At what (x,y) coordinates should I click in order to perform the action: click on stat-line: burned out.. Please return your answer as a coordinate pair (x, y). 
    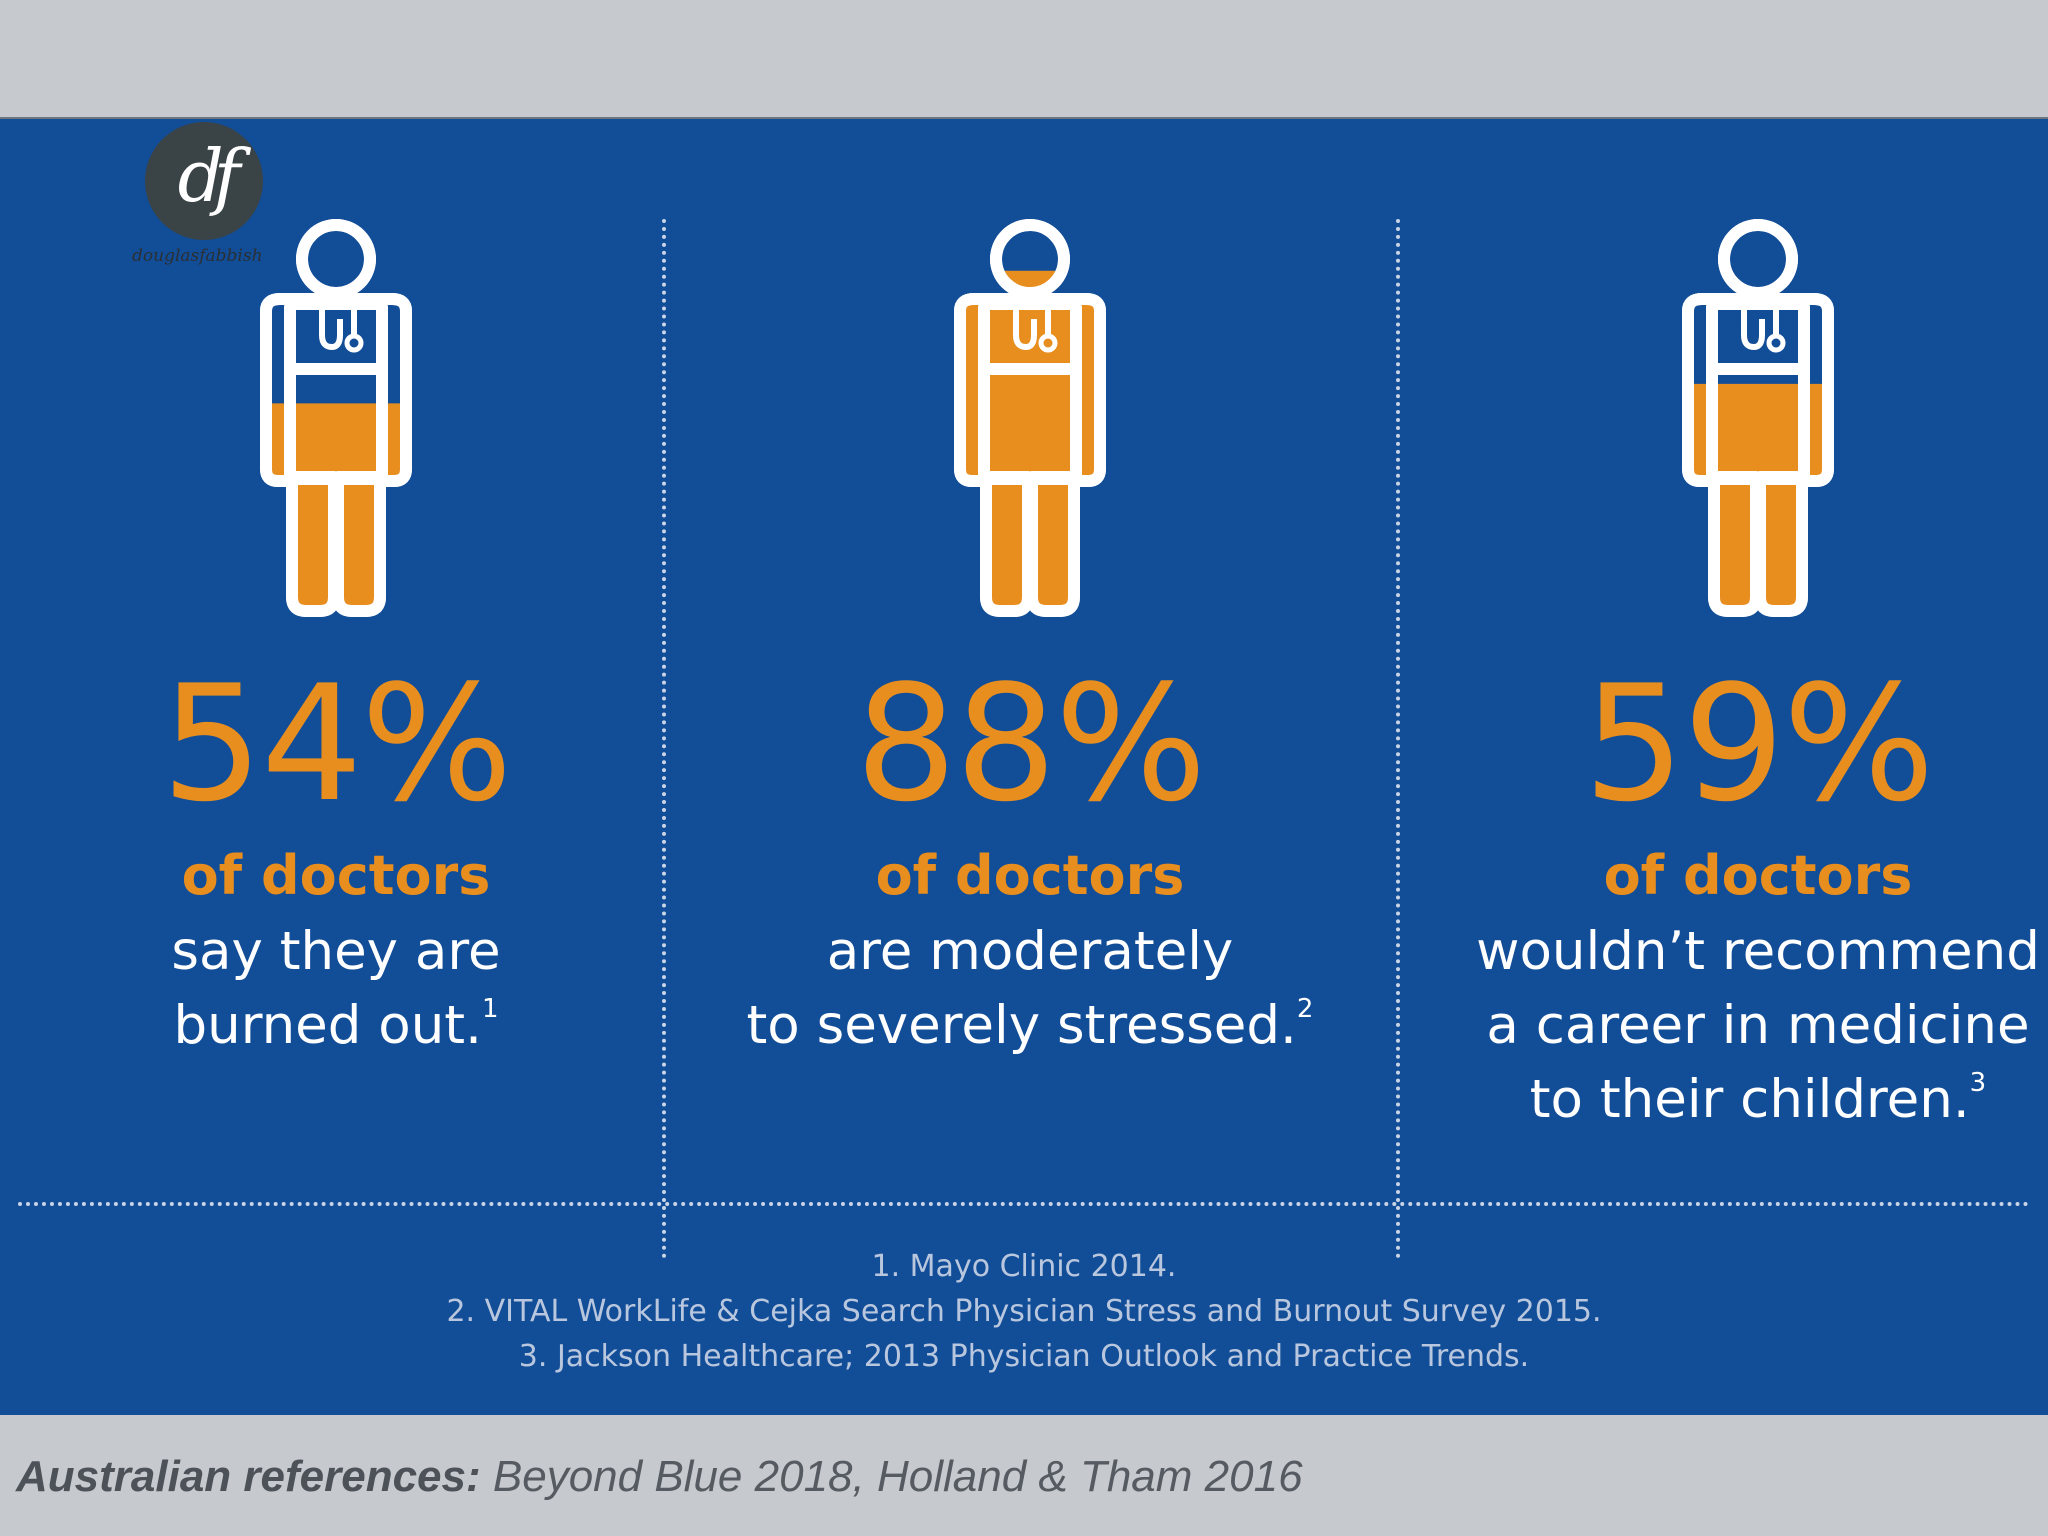
    Looking at the image, I should click on (327, 1025).